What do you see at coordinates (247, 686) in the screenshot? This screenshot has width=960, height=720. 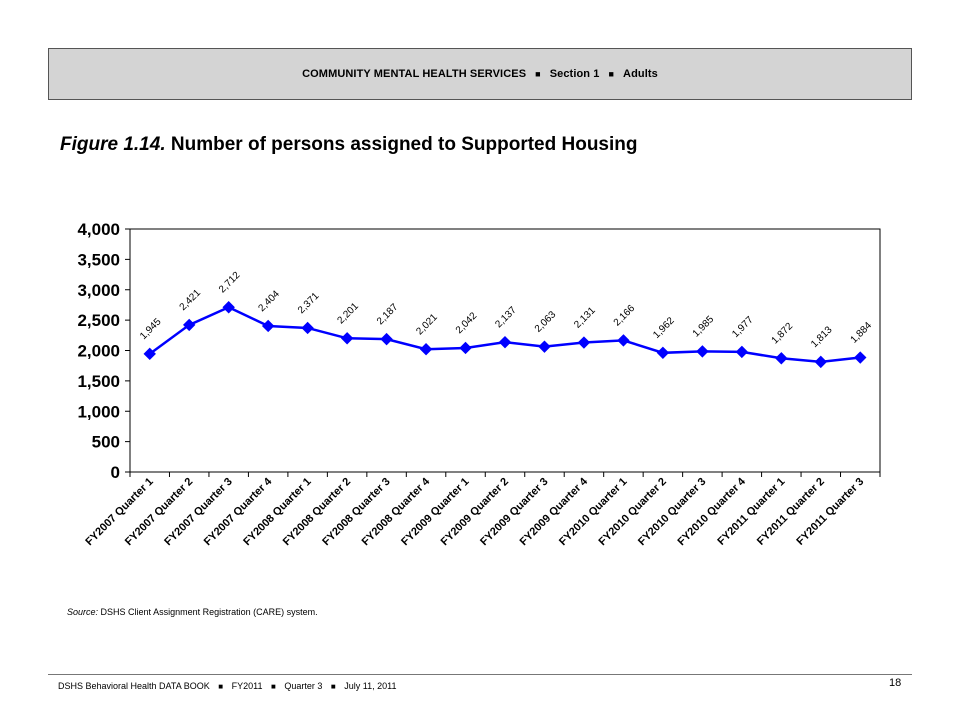 I see `footer-fiscal-year: FY2011` at bounding box center [247, 686].